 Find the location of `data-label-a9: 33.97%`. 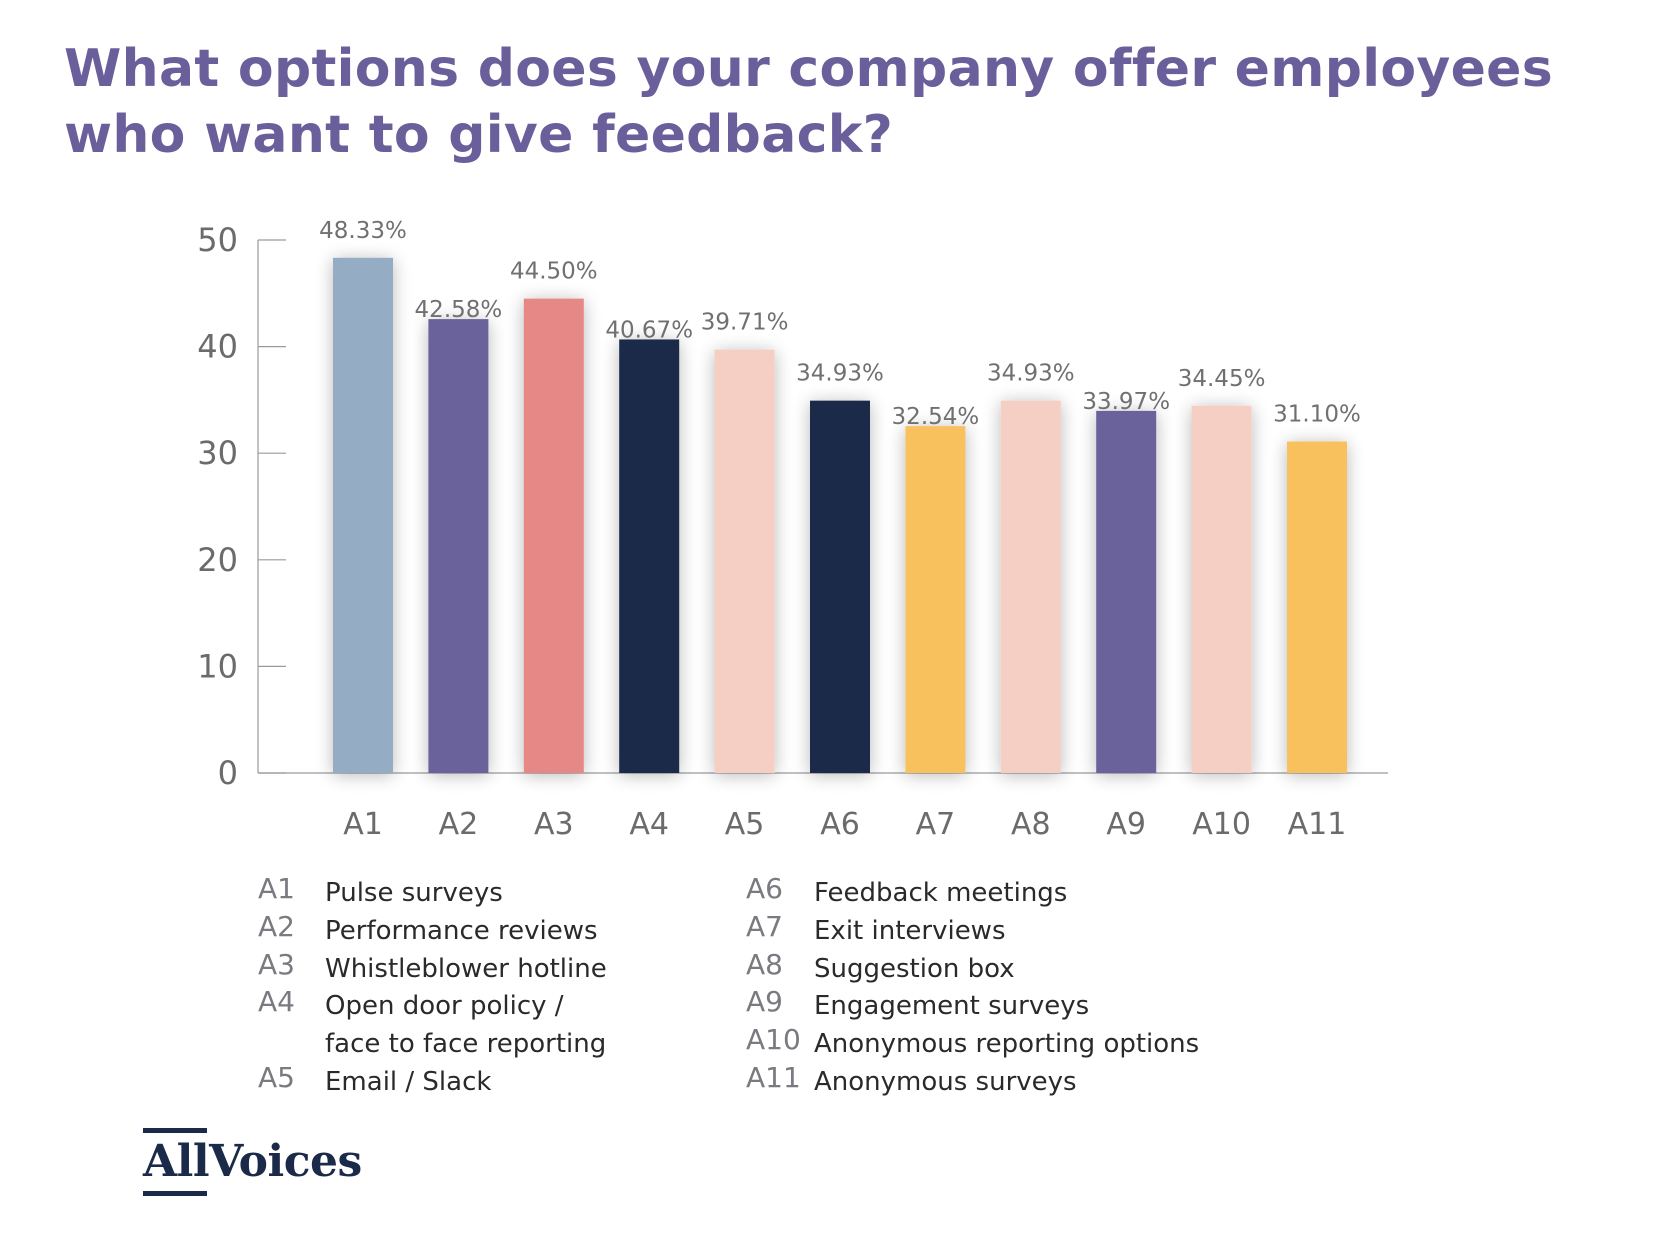

data-label-a9: 33.97% is located at coordinates (1126, 402).